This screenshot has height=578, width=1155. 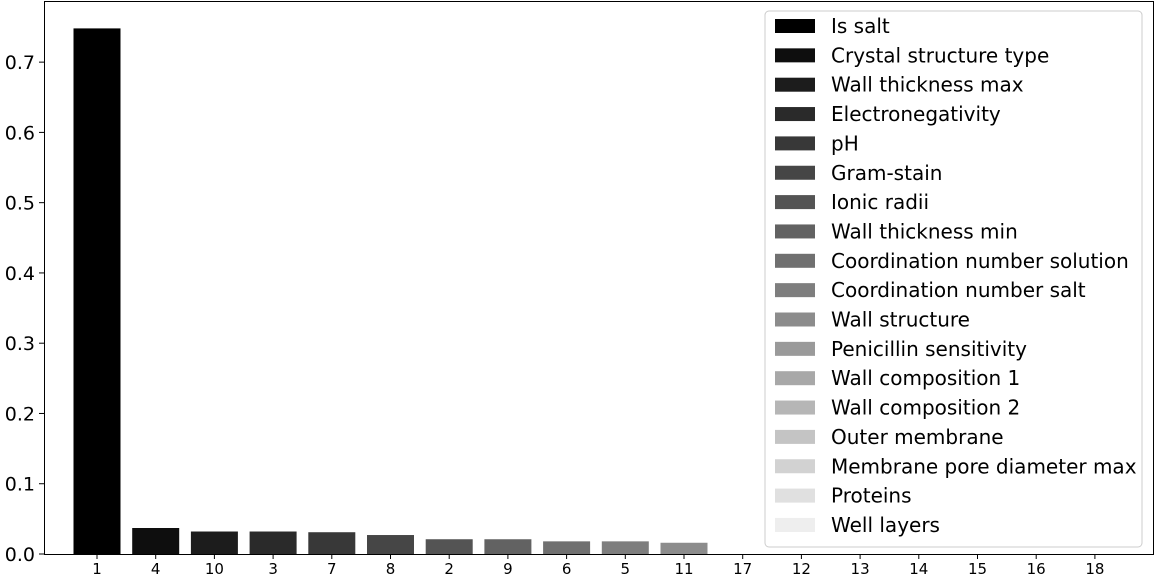 I want to click on legend-label-9: Coordination number solution, so click(x=980, y=261).